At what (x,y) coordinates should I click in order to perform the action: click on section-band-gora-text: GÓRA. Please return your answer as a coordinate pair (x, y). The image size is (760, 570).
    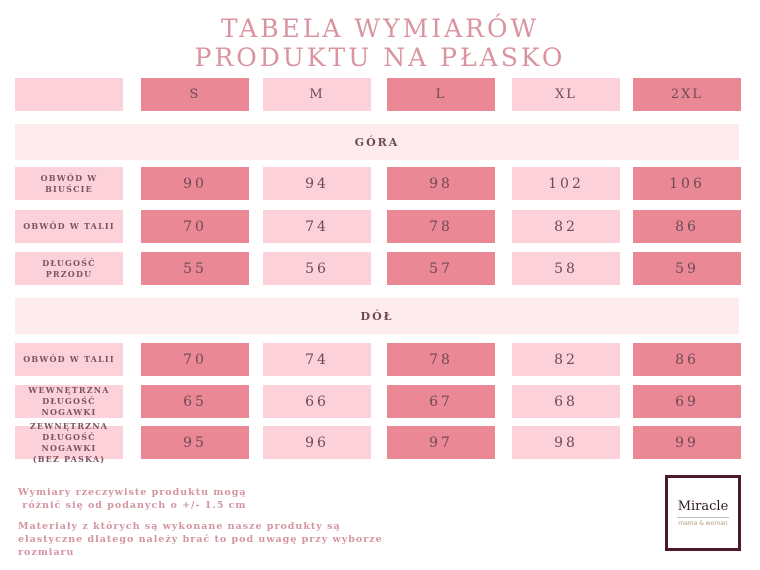
    Looking at the image, I should click on (377, 142).